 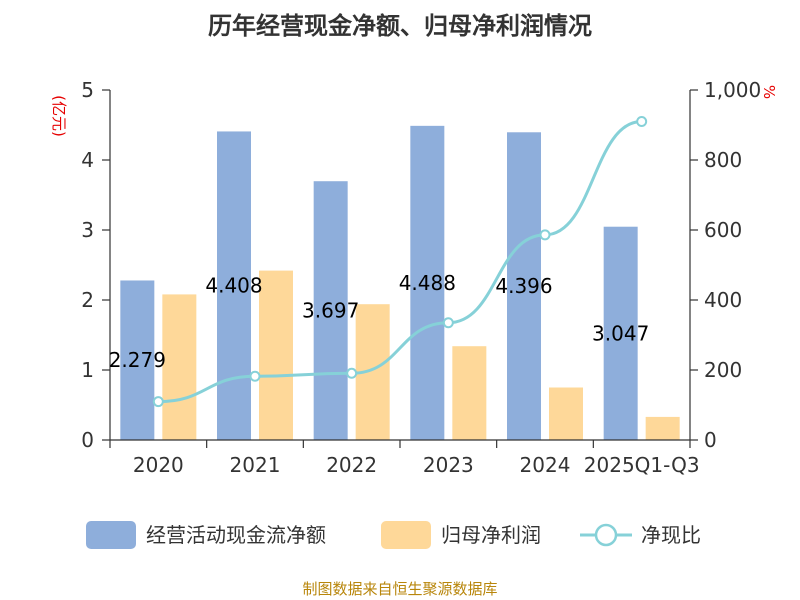 I want to click on cashflow-value-label: 3.047, so click(x=620, y=333).